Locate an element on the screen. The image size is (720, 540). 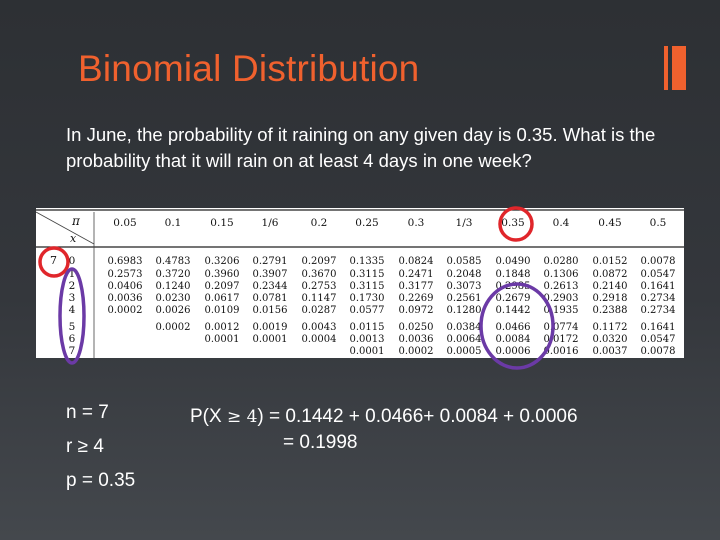
table-cell: 0.1935 is located at coordinates (561, 310).